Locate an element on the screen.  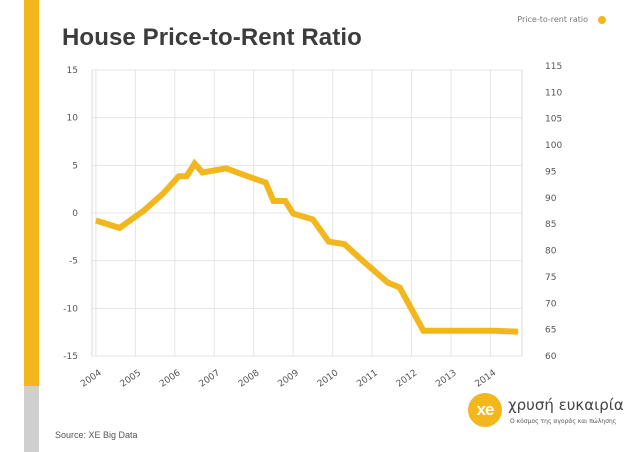
right-tick-label: 115 is located at coordinates (553, 67).